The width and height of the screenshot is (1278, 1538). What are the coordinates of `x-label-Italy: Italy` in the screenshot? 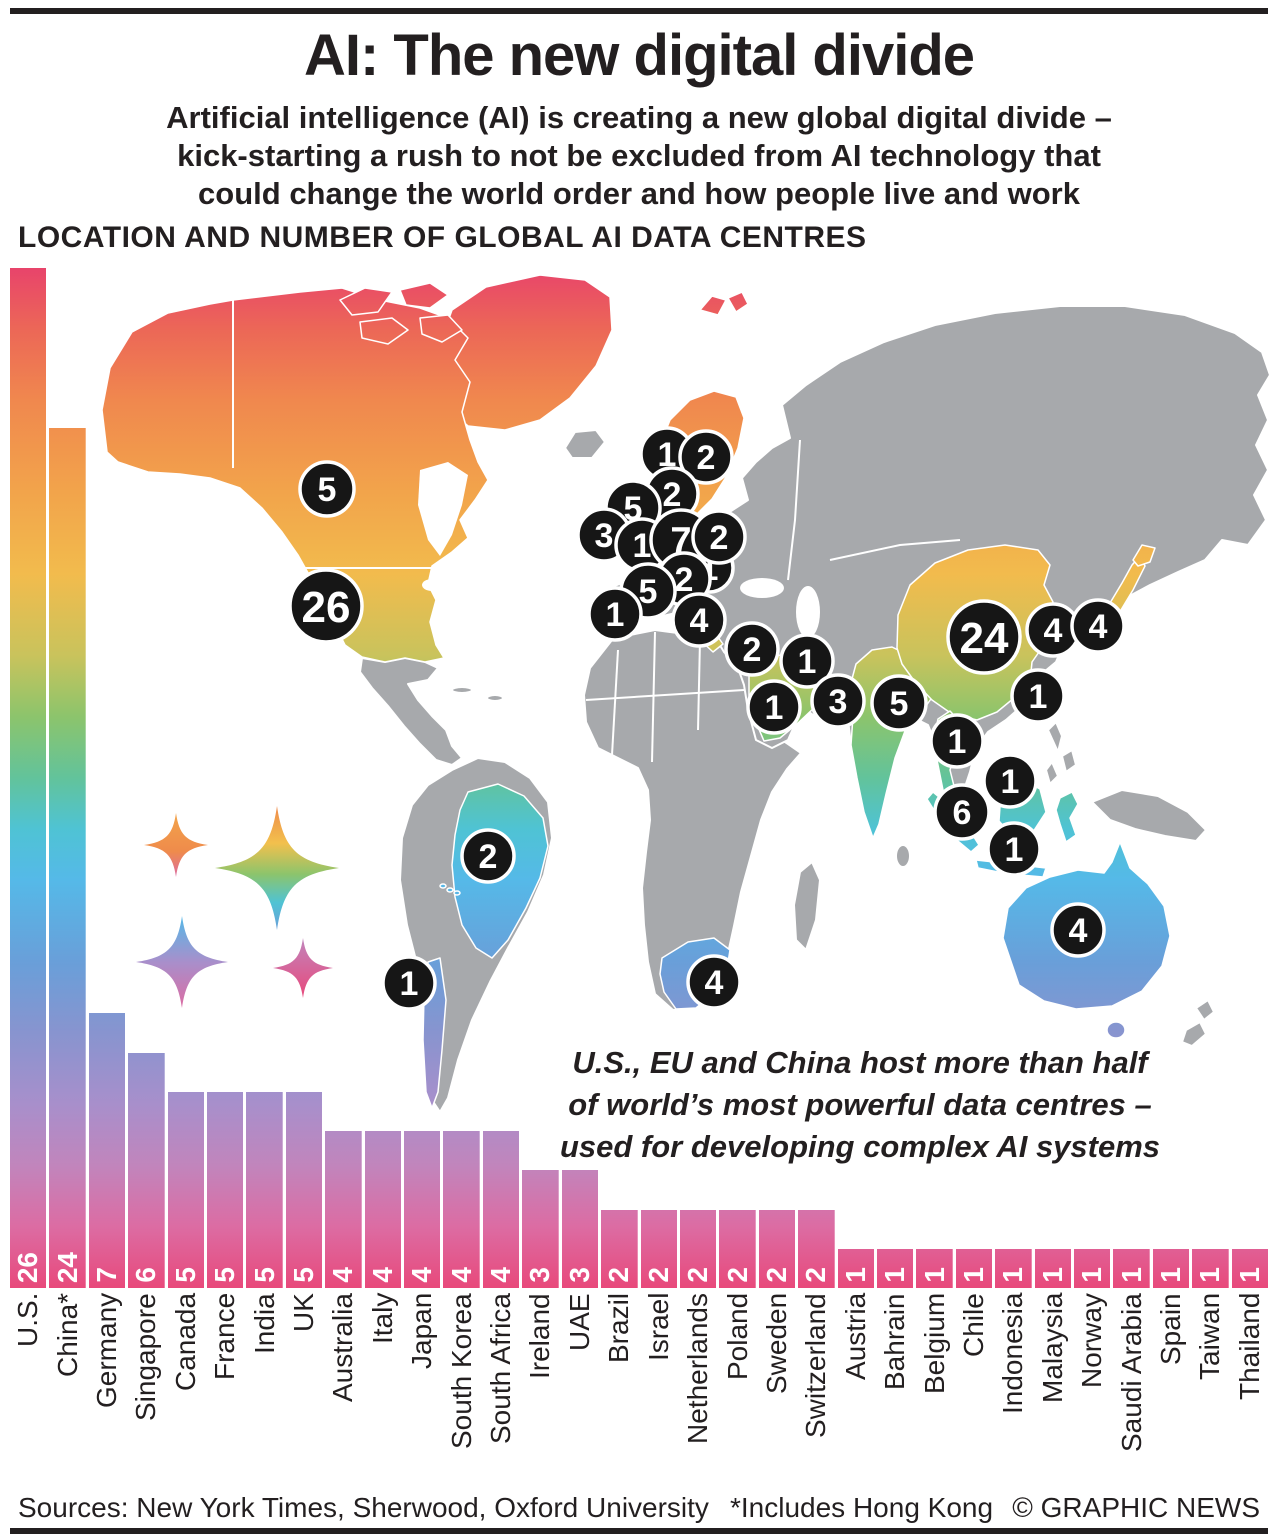 It's located at (382, 1319).